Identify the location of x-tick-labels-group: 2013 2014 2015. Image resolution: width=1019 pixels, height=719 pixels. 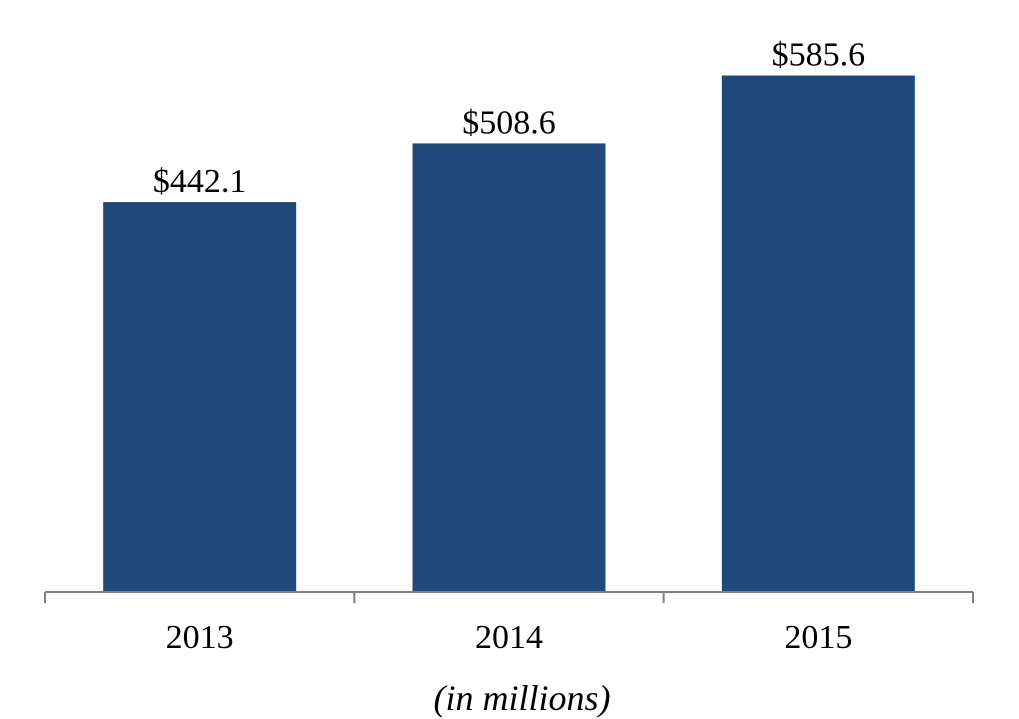
(509, 637).